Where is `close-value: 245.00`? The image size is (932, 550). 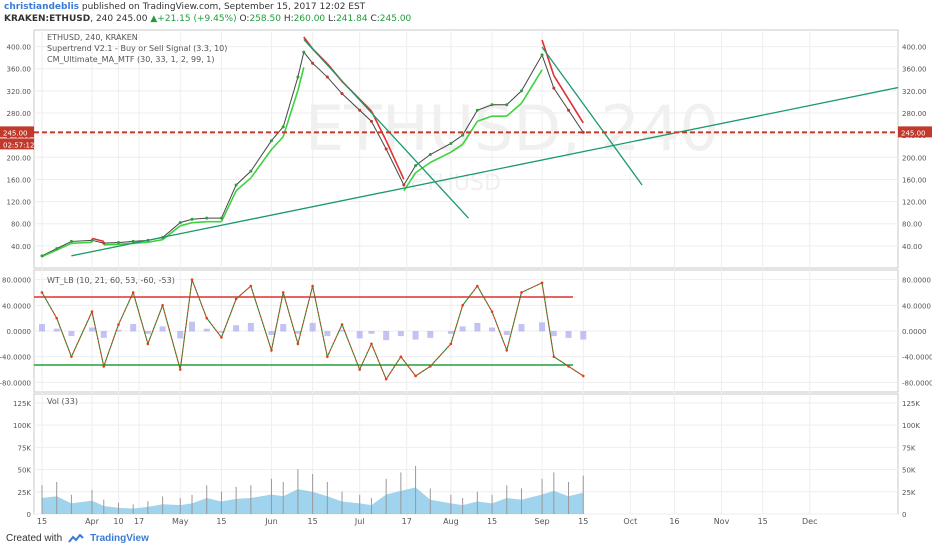
close-value: 245.00 is located at coordinates (395, 19).